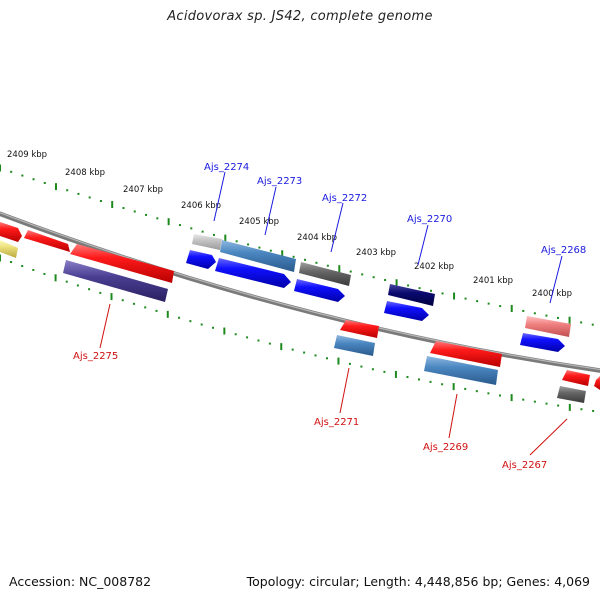 The width and height of the screenshot is (600, 600). I want to click on gene-label: Ajs_2273, so click(279, 181).